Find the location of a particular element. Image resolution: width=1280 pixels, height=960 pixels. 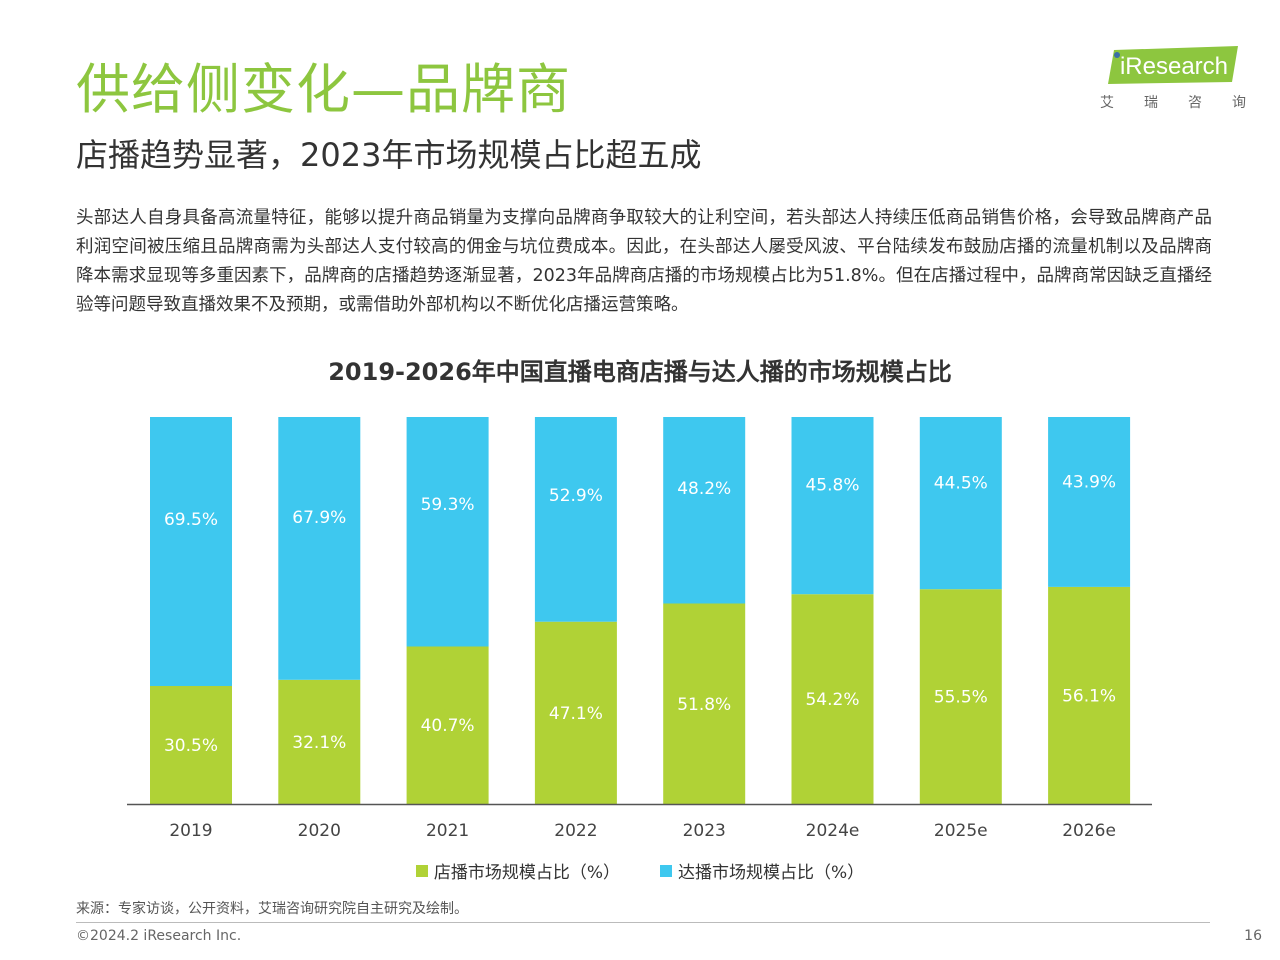

chart-title: 2019-2026年中国直播电商店播与达人播的市场规模占比 is located at coordinates (640, 372).